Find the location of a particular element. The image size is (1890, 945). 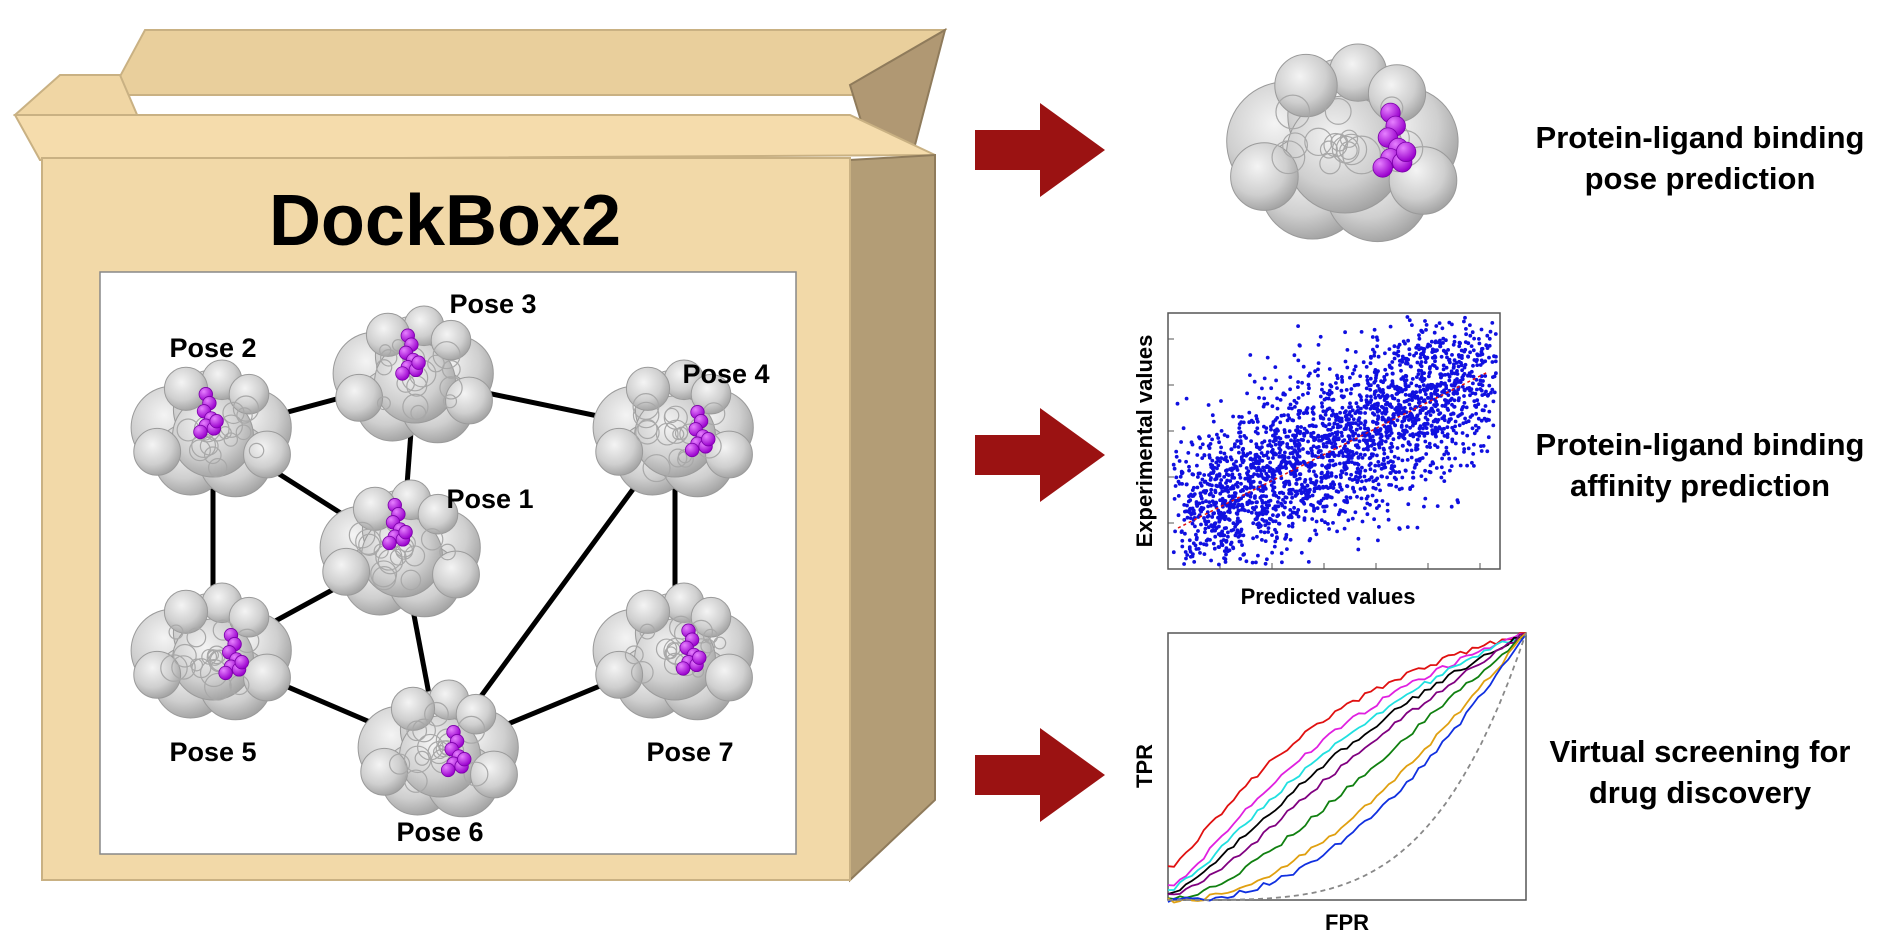

pose2-label: Pose 2 is located at coordinates (212, 348).